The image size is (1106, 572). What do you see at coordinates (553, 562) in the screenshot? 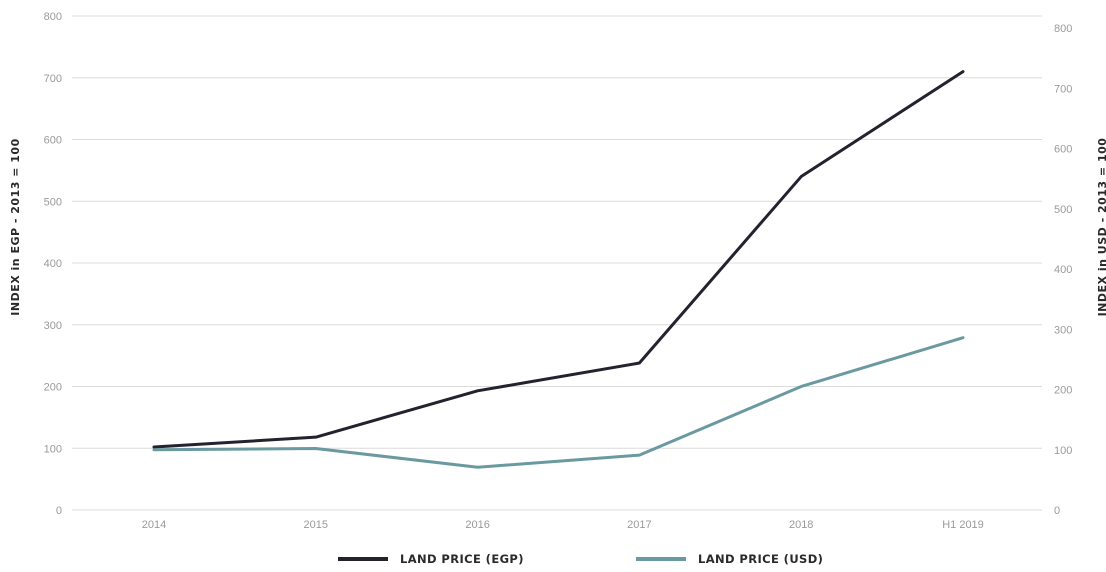
I see `legend: LAND PRICE (EGP) LAND PRICE (USD)` at bounding box center [553, 562].